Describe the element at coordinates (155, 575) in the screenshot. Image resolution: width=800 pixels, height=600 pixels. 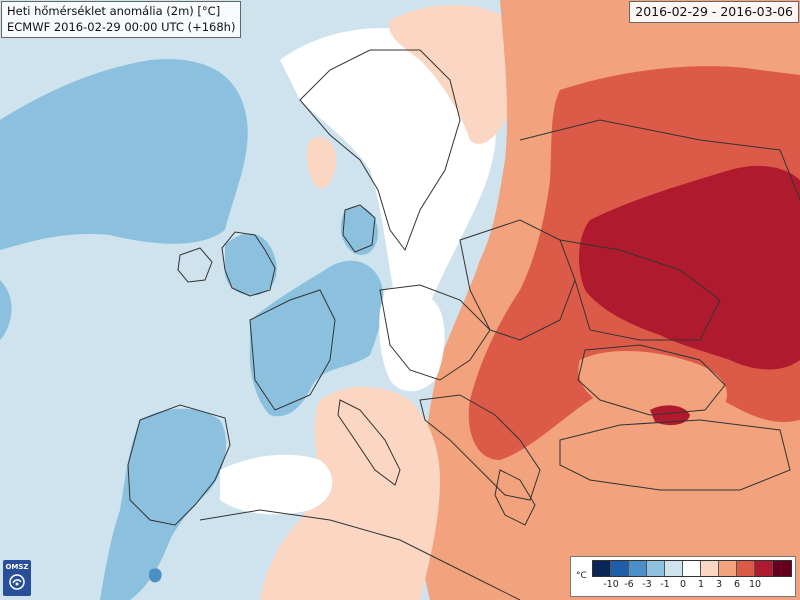
I see `cold-anomaly-iberia-core` at that location.